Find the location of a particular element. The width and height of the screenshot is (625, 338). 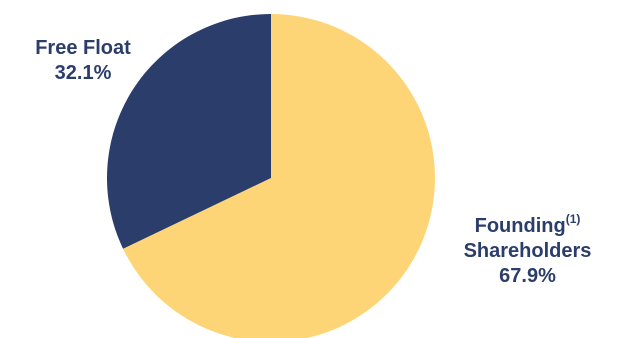

label-founding-name-line2: Shareholders is located at coordinates (527, 251).